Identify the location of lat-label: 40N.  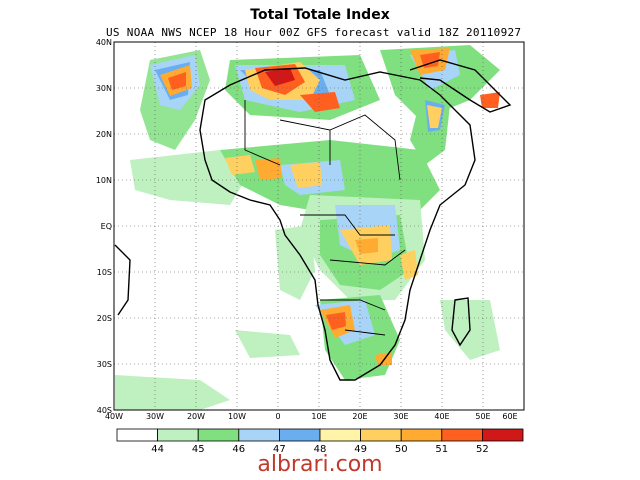
(104, 42).